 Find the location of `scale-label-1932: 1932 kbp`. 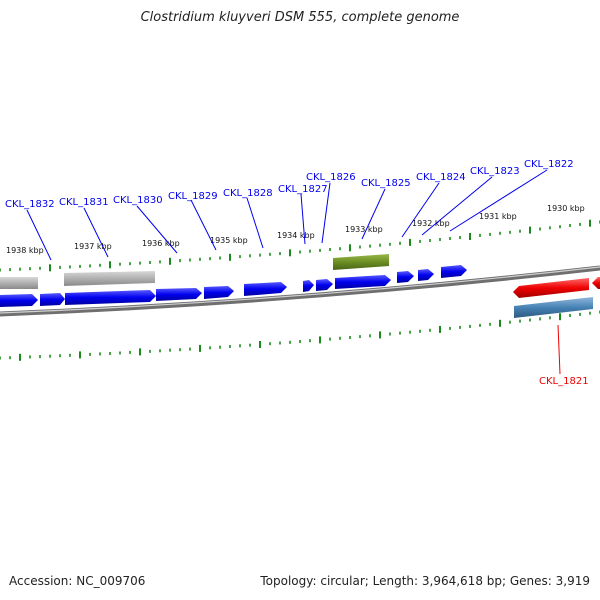

scale-label-1932: 1932 kbp is located at coordinates (431, 223).